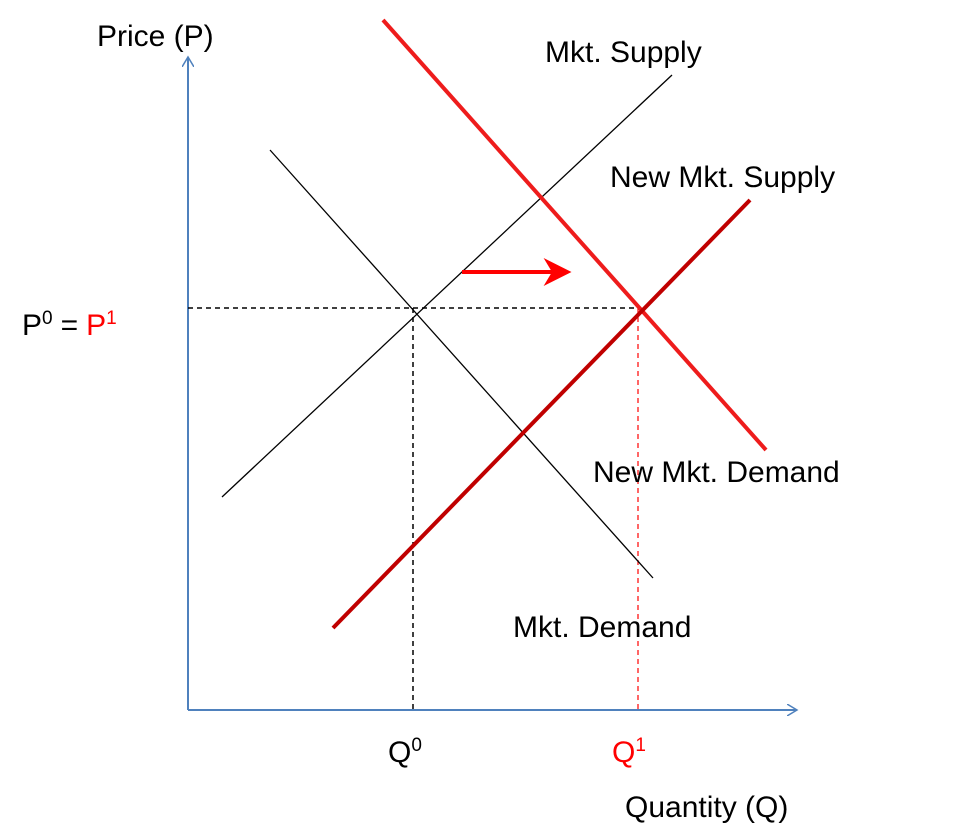 Image resolution: width=958 pixels, height=837 pixels. Describe the element at coordinates (722, 177) in the screenshot. I see `curve-label: New Mkt. Supply` at that location.